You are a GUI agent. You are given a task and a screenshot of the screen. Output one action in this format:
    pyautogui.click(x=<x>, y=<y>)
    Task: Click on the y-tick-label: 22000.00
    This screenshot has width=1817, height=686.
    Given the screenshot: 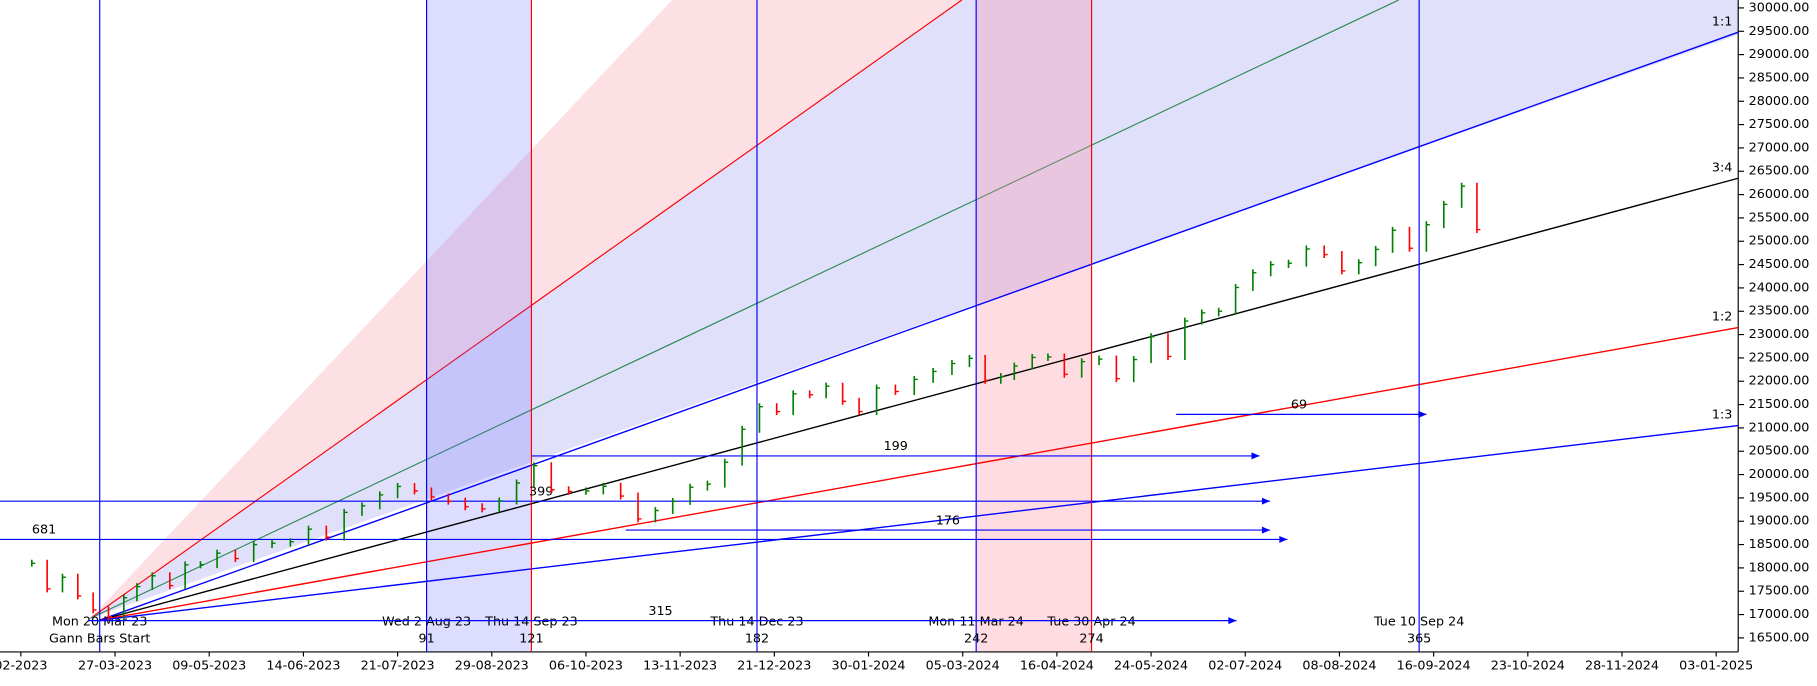 What is the action you would take?
    pyautogui.click(x=1779, y=381)
    